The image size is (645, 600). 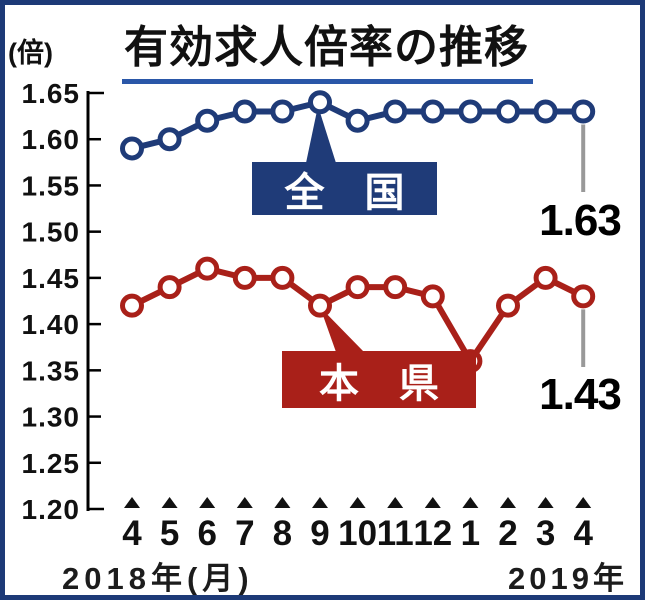 What do you see at coordinates (507, 533) in the screenshot?
I see `x-axis-tick-label: 2` at bounding box center [507, 533].